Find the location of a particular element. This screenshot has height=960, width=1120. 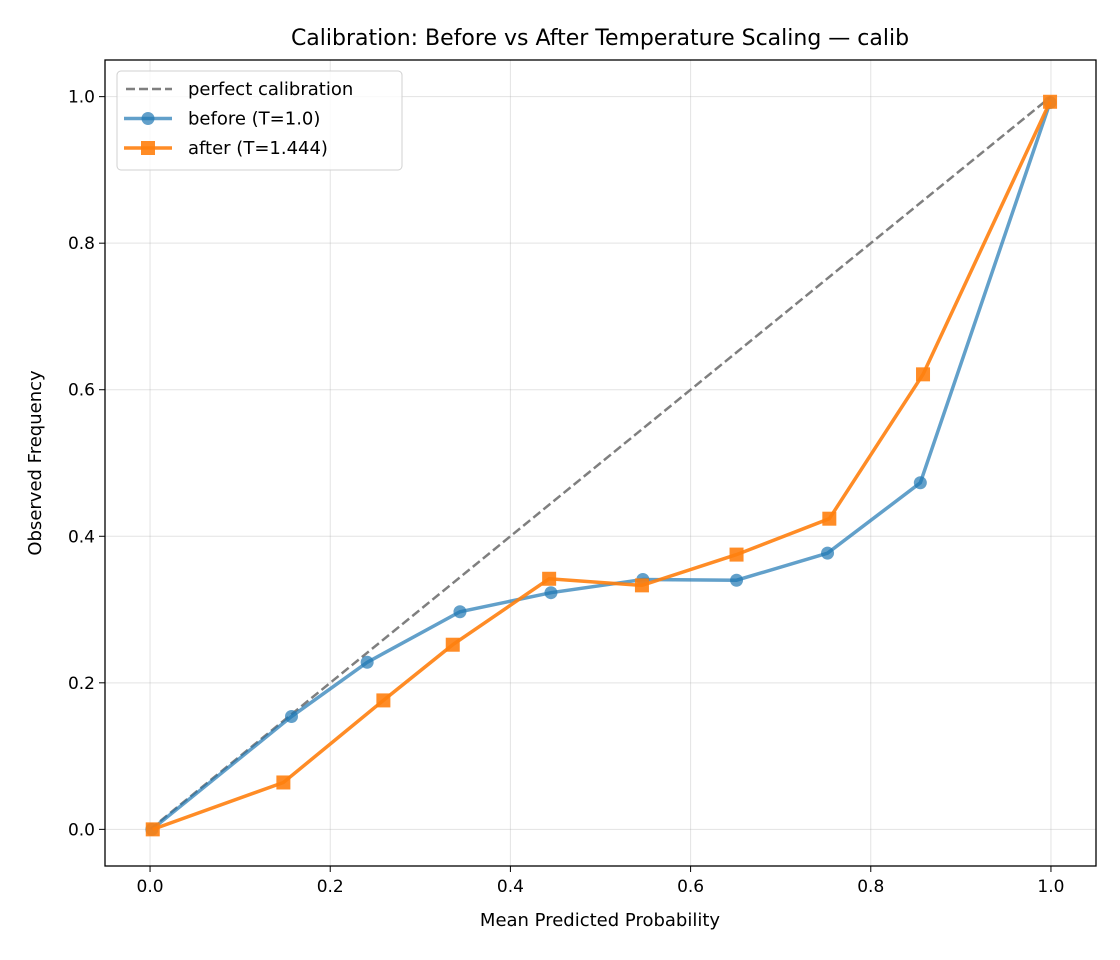

y-tick-label: 1.0 is located at coordinates (81, 98).